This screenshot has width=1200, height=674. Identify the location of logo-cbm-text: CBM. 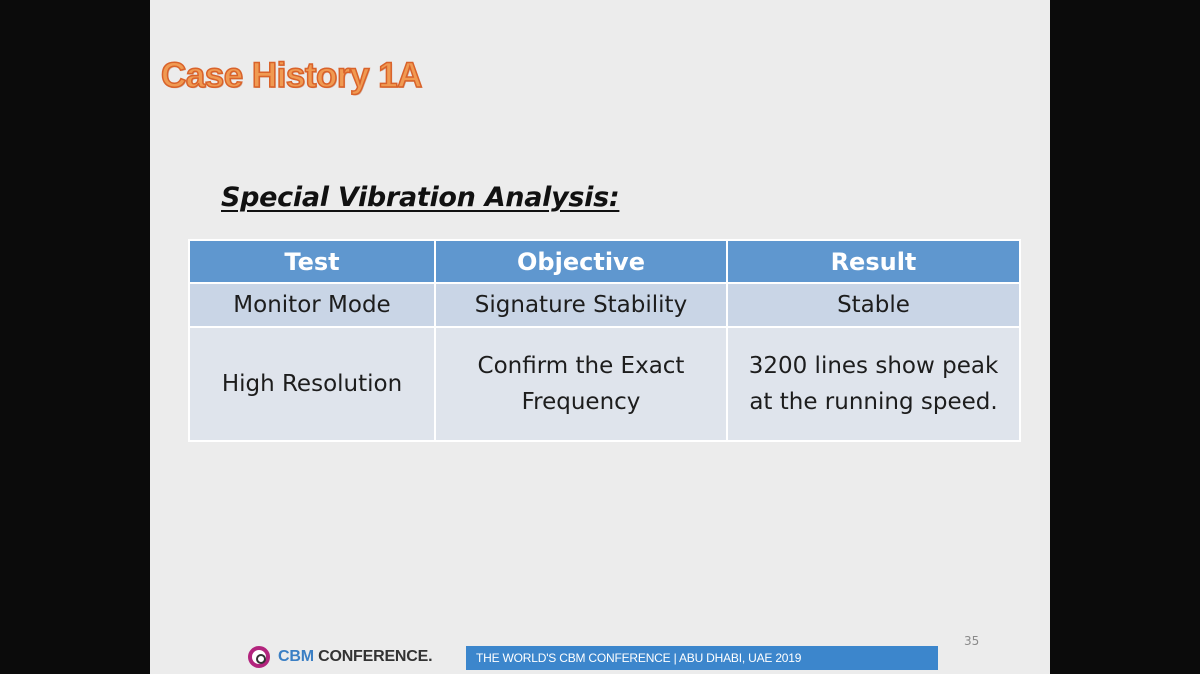
(296, 656).